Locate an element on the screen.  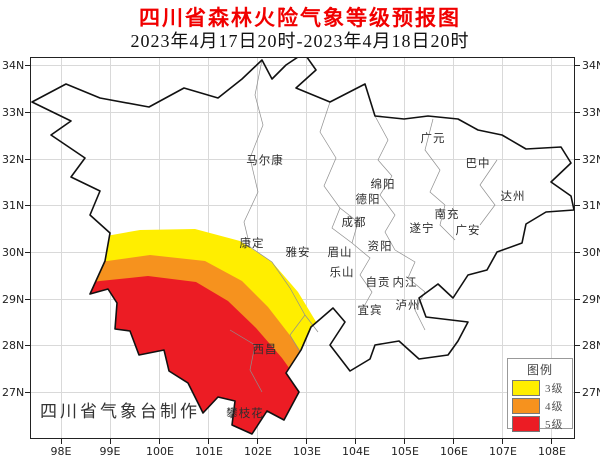
city-label: 眉山 is located at coordinates (340, 253).